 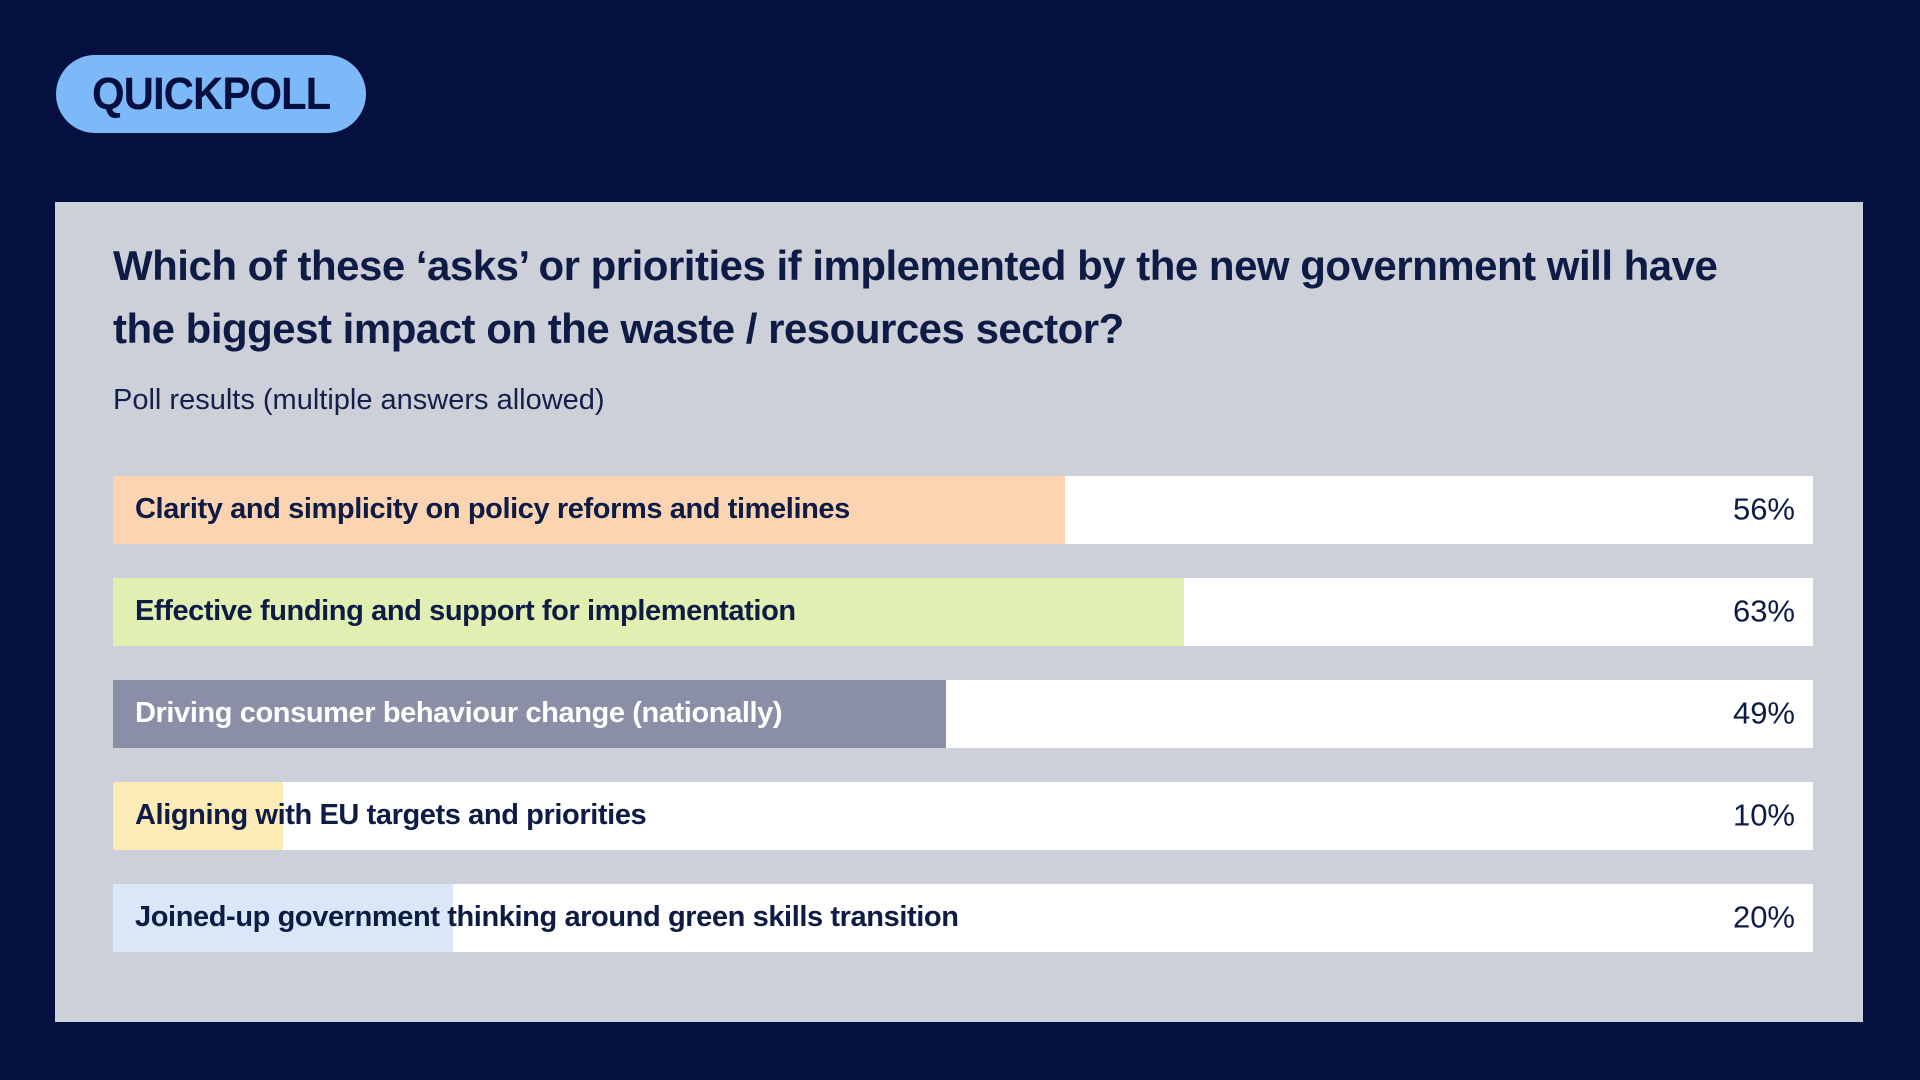 I want to click on bar-percent: 20%, so click(x=1763, y=917).